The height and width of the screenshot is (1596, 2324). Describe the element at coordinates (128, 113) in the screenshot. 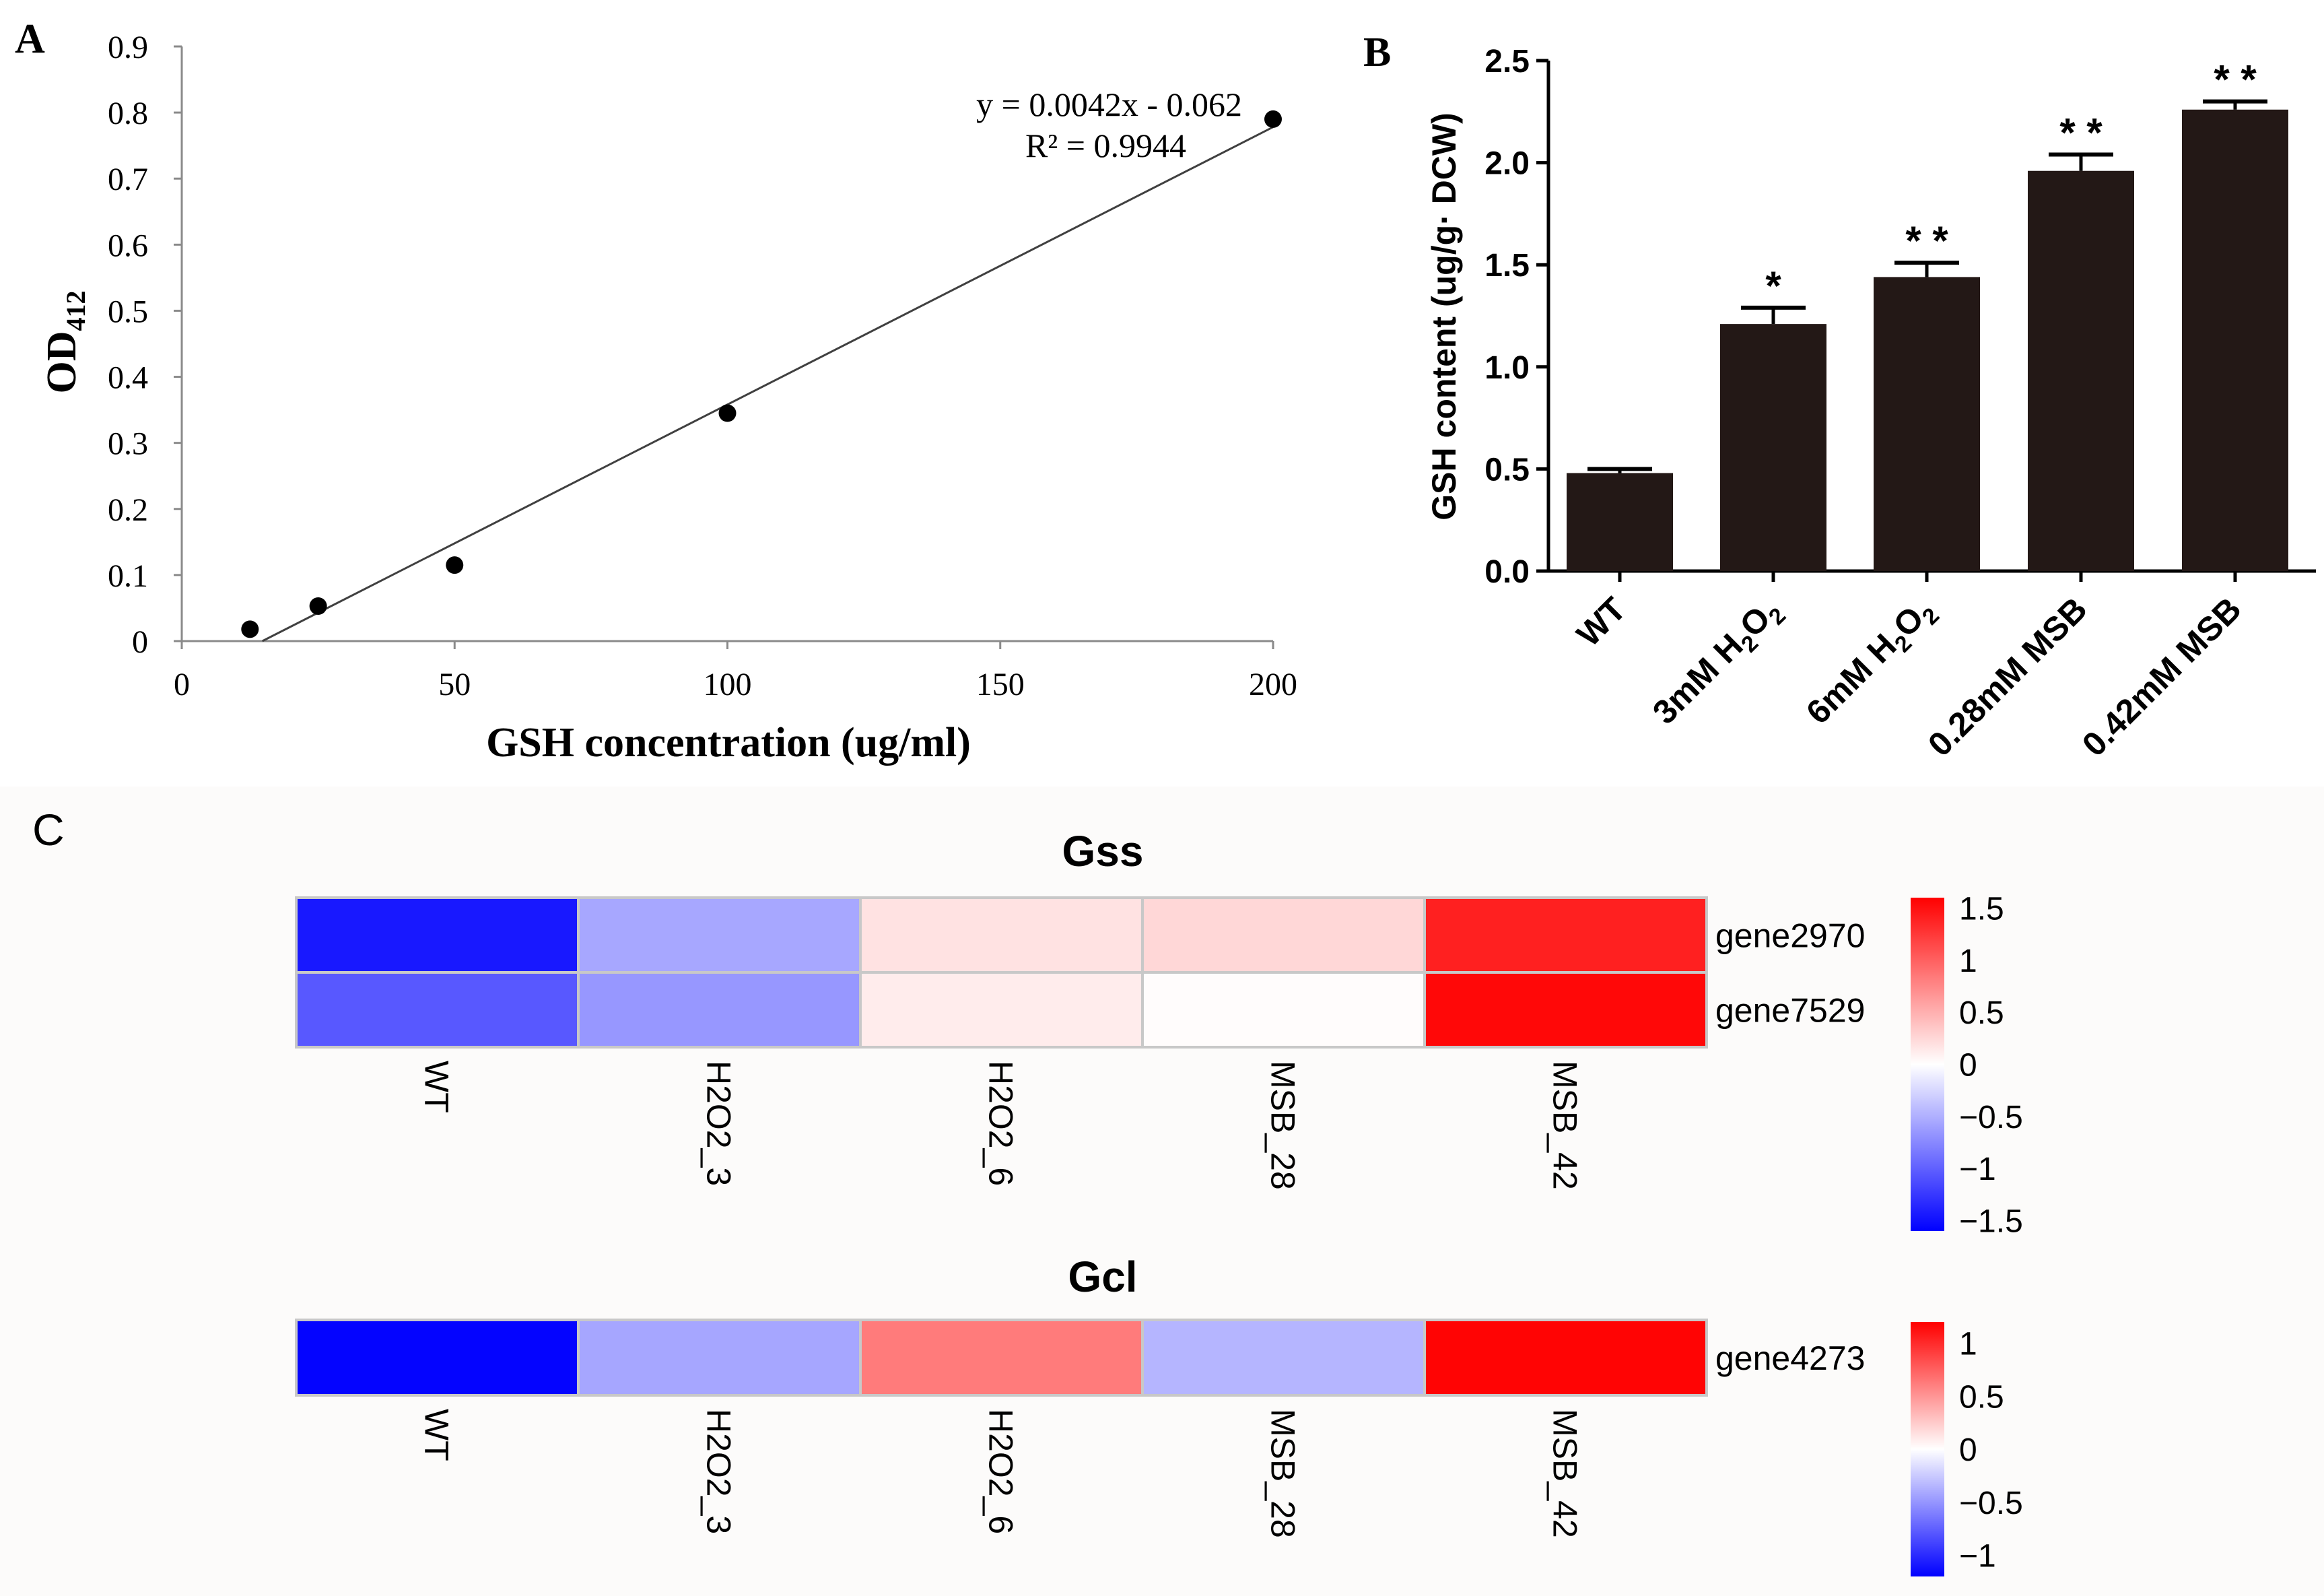

I see `a-y-tick-label: 0.8` at that location.